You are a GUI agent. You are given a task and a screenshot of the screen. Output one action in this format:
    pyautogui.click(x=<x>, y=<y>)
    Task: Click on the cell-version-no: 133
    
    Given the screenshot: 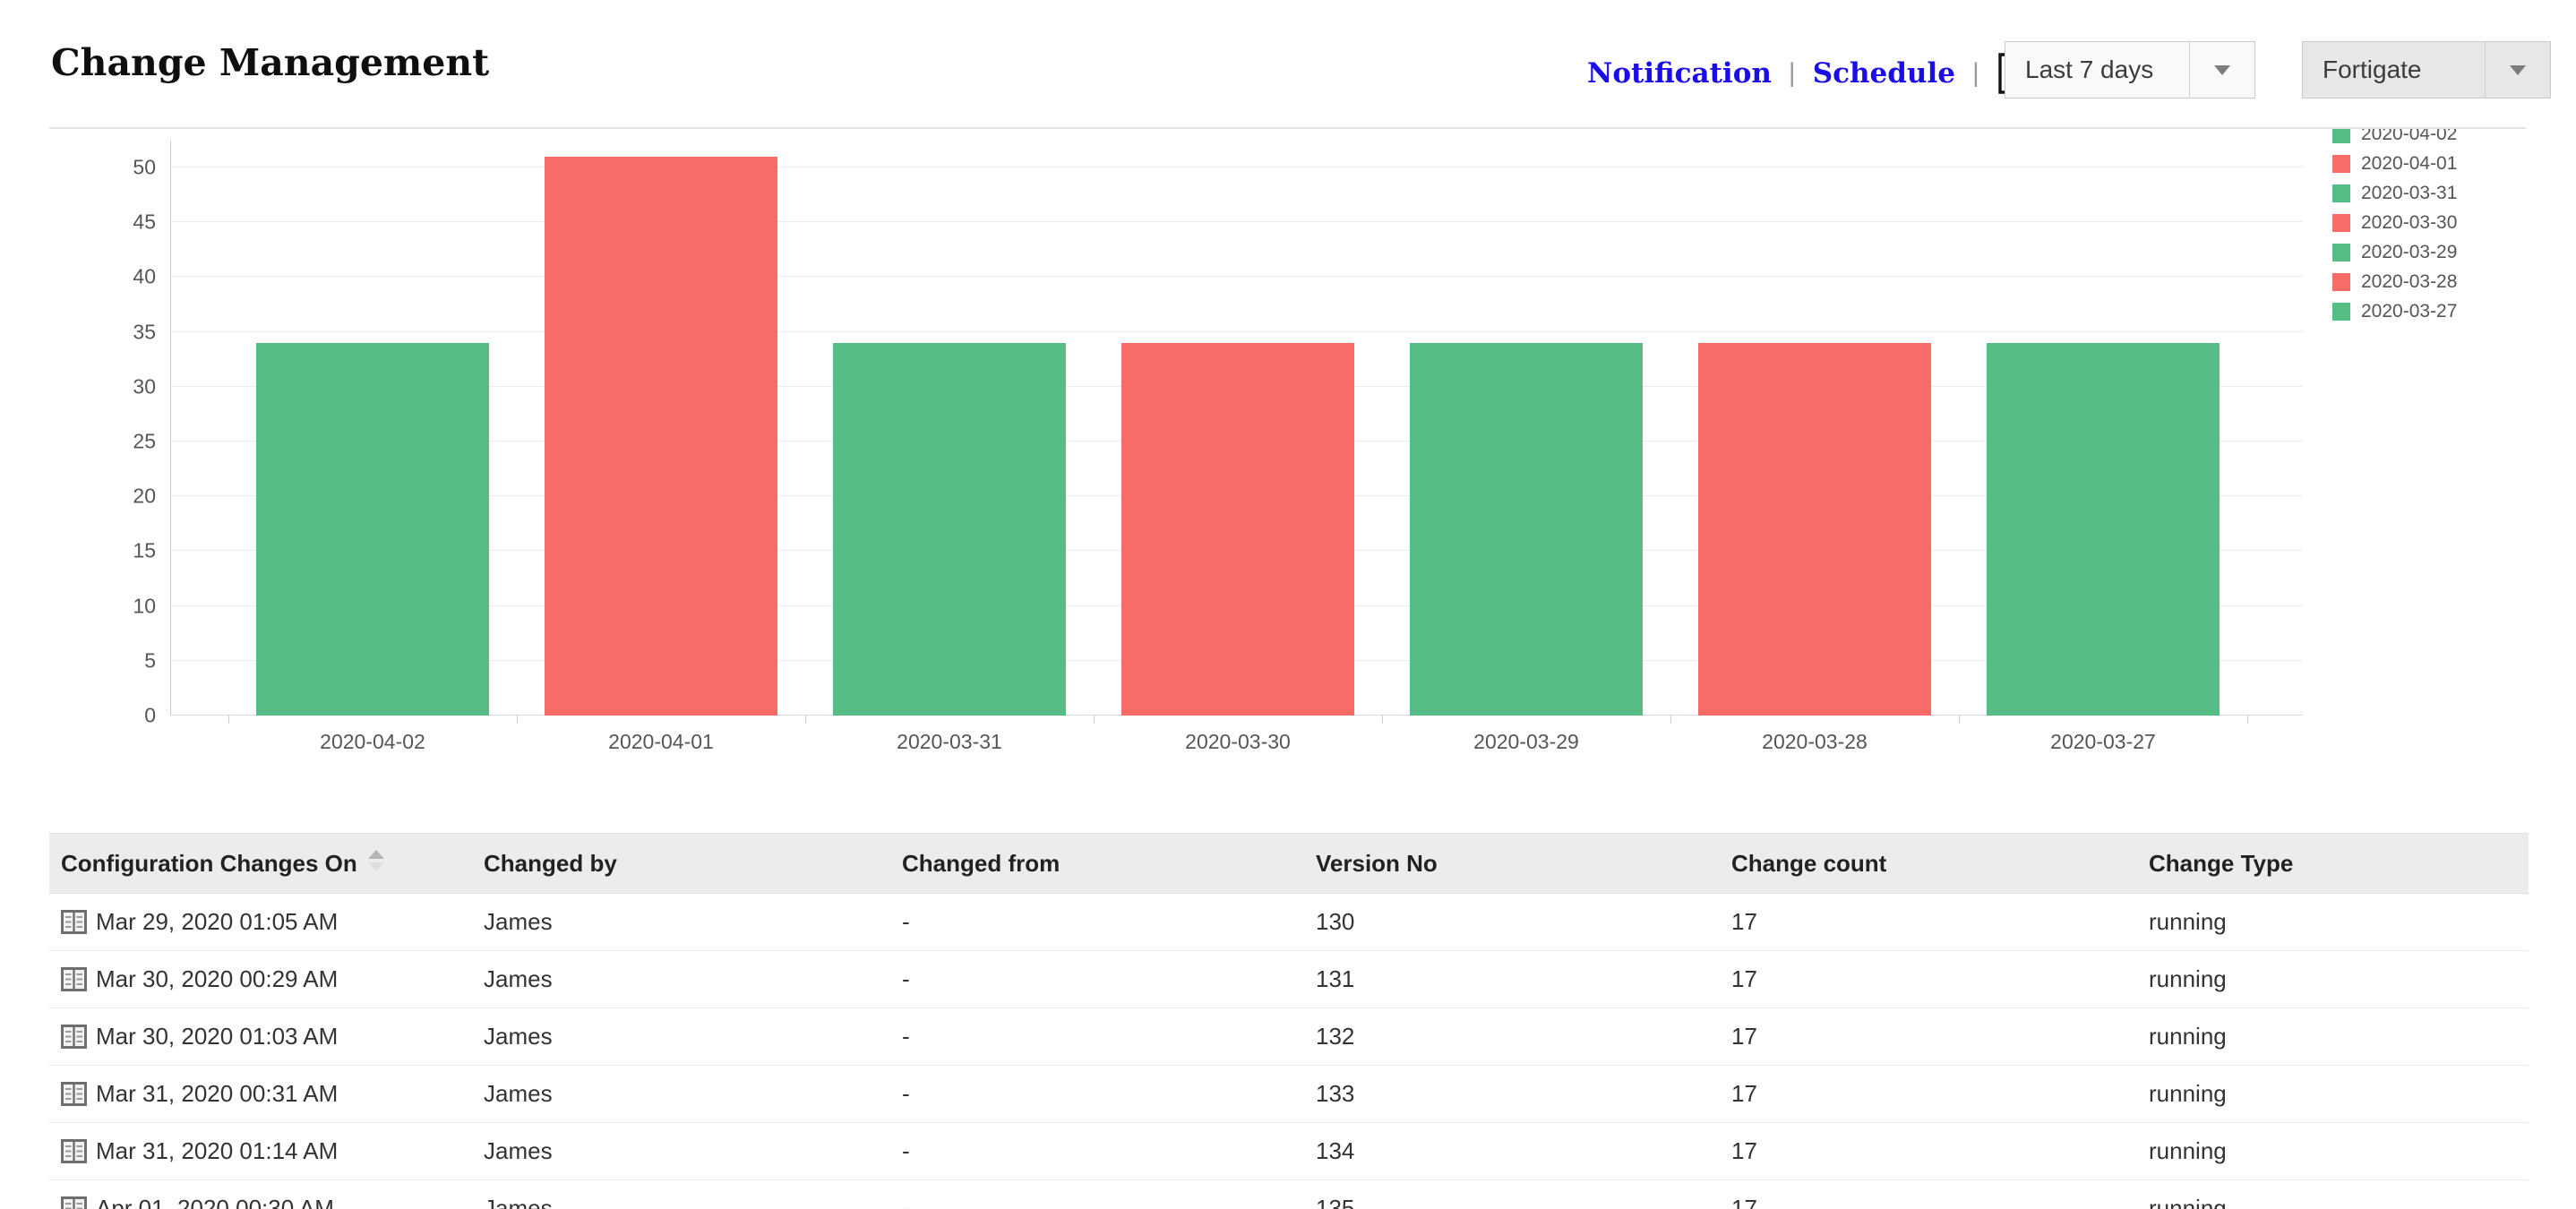 What is the action you would take?
    pyautogui.click(x=1335, y=1094)
    